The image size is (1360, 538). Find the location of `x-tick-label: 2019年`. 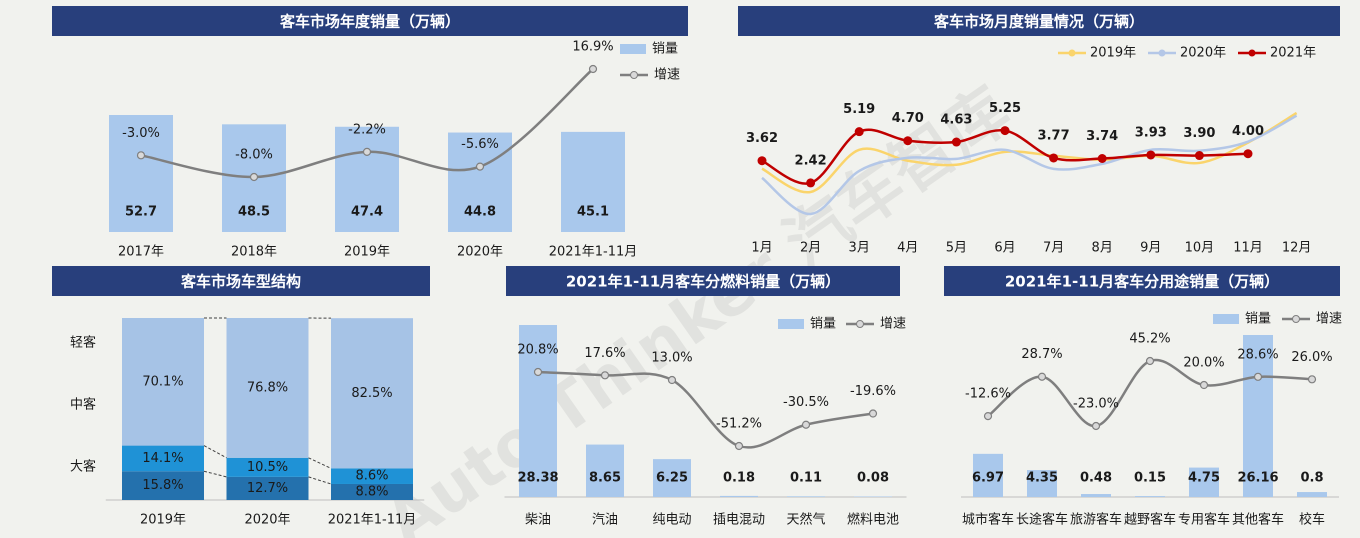

x-tick-label: 2019年 is located at coordinates (163, 520).